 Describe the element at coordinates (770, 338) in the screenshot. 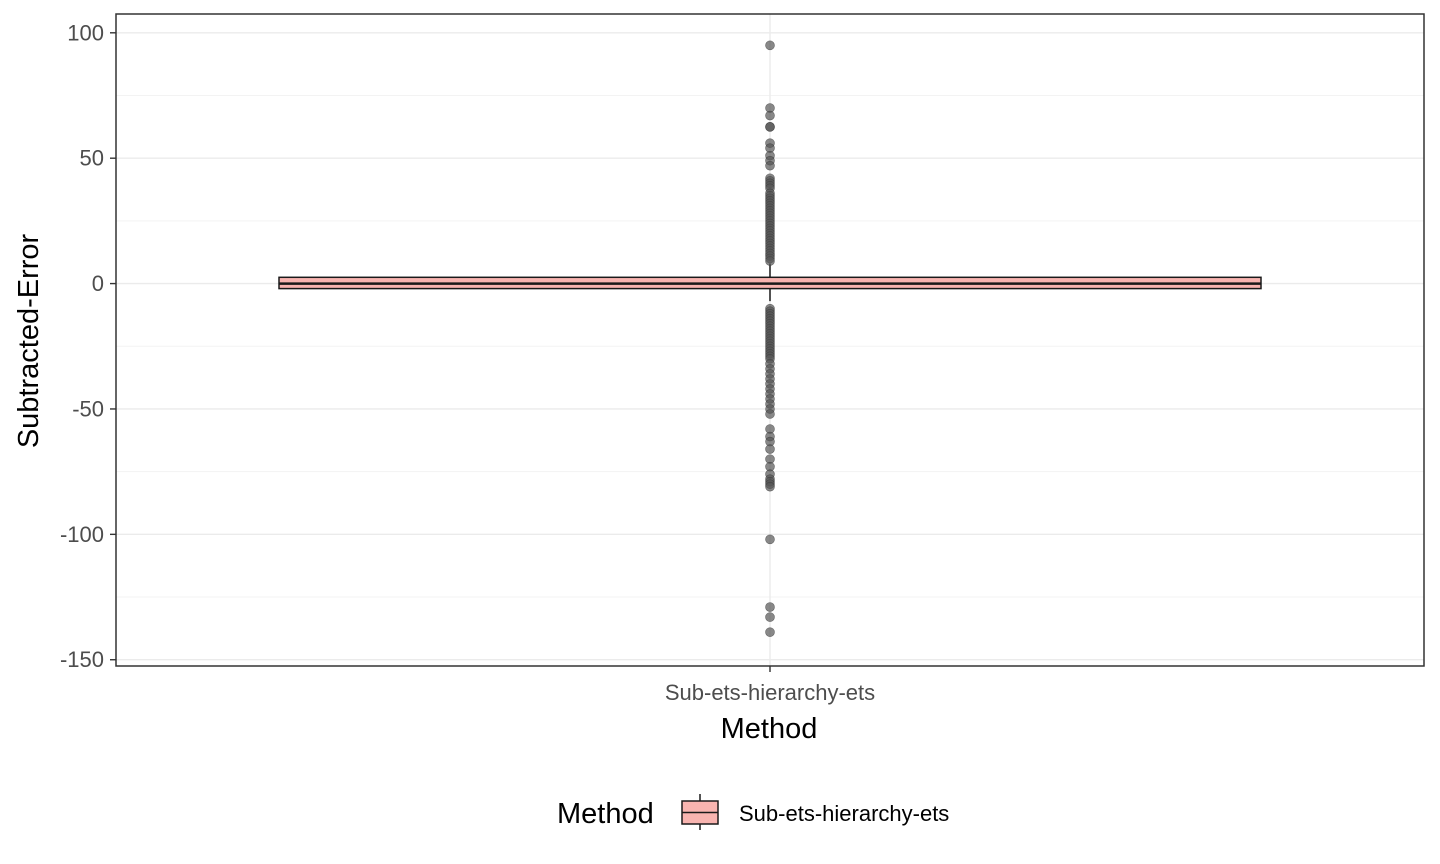

I see `outlier-layer` at that location.